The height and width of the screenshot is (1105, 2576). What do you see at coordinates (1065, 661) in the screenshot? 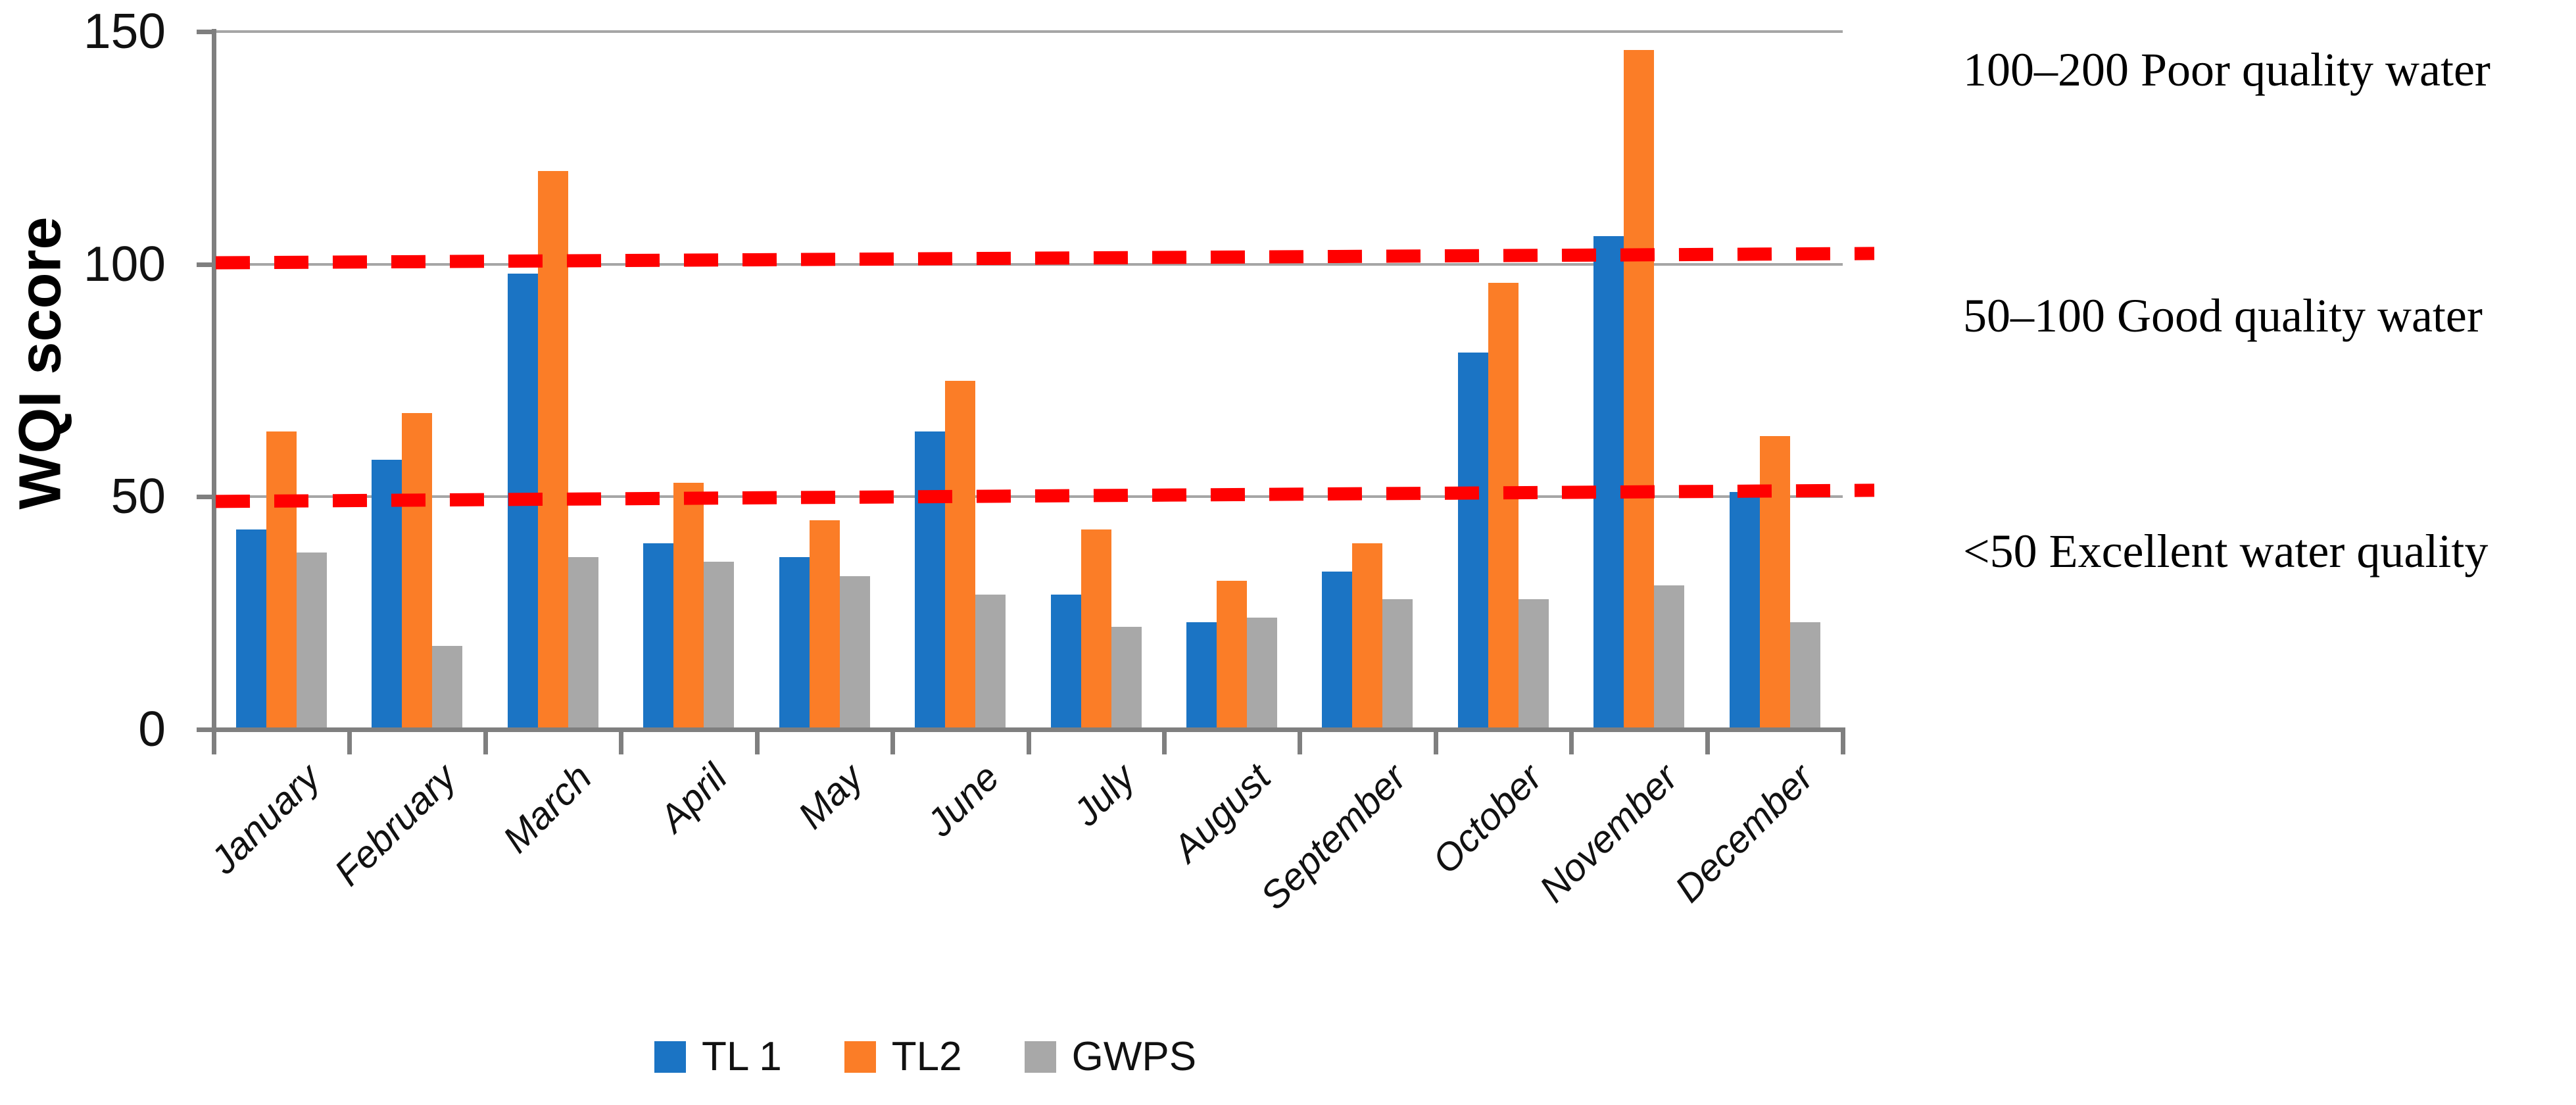
I see `bar-tl1-july` at bounding box center [1065, 661].